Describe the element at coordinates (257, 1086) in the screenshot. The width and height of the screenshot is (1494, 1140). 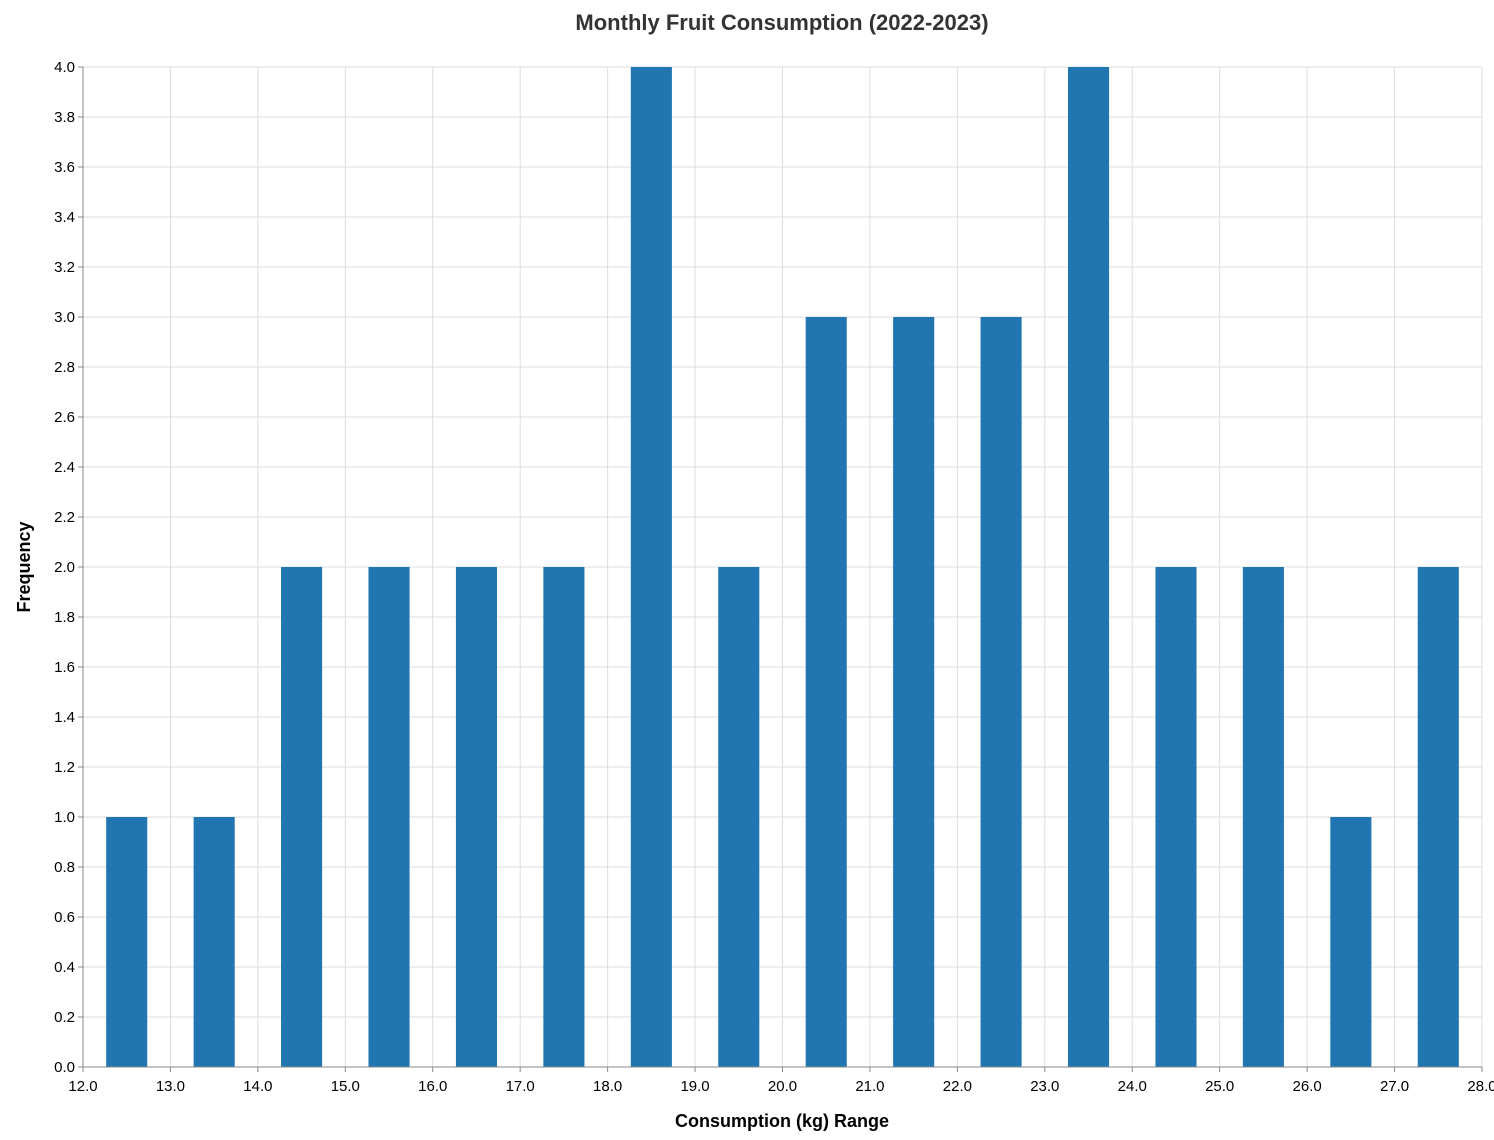
I see `x-tick-label: 14.0` at that location.